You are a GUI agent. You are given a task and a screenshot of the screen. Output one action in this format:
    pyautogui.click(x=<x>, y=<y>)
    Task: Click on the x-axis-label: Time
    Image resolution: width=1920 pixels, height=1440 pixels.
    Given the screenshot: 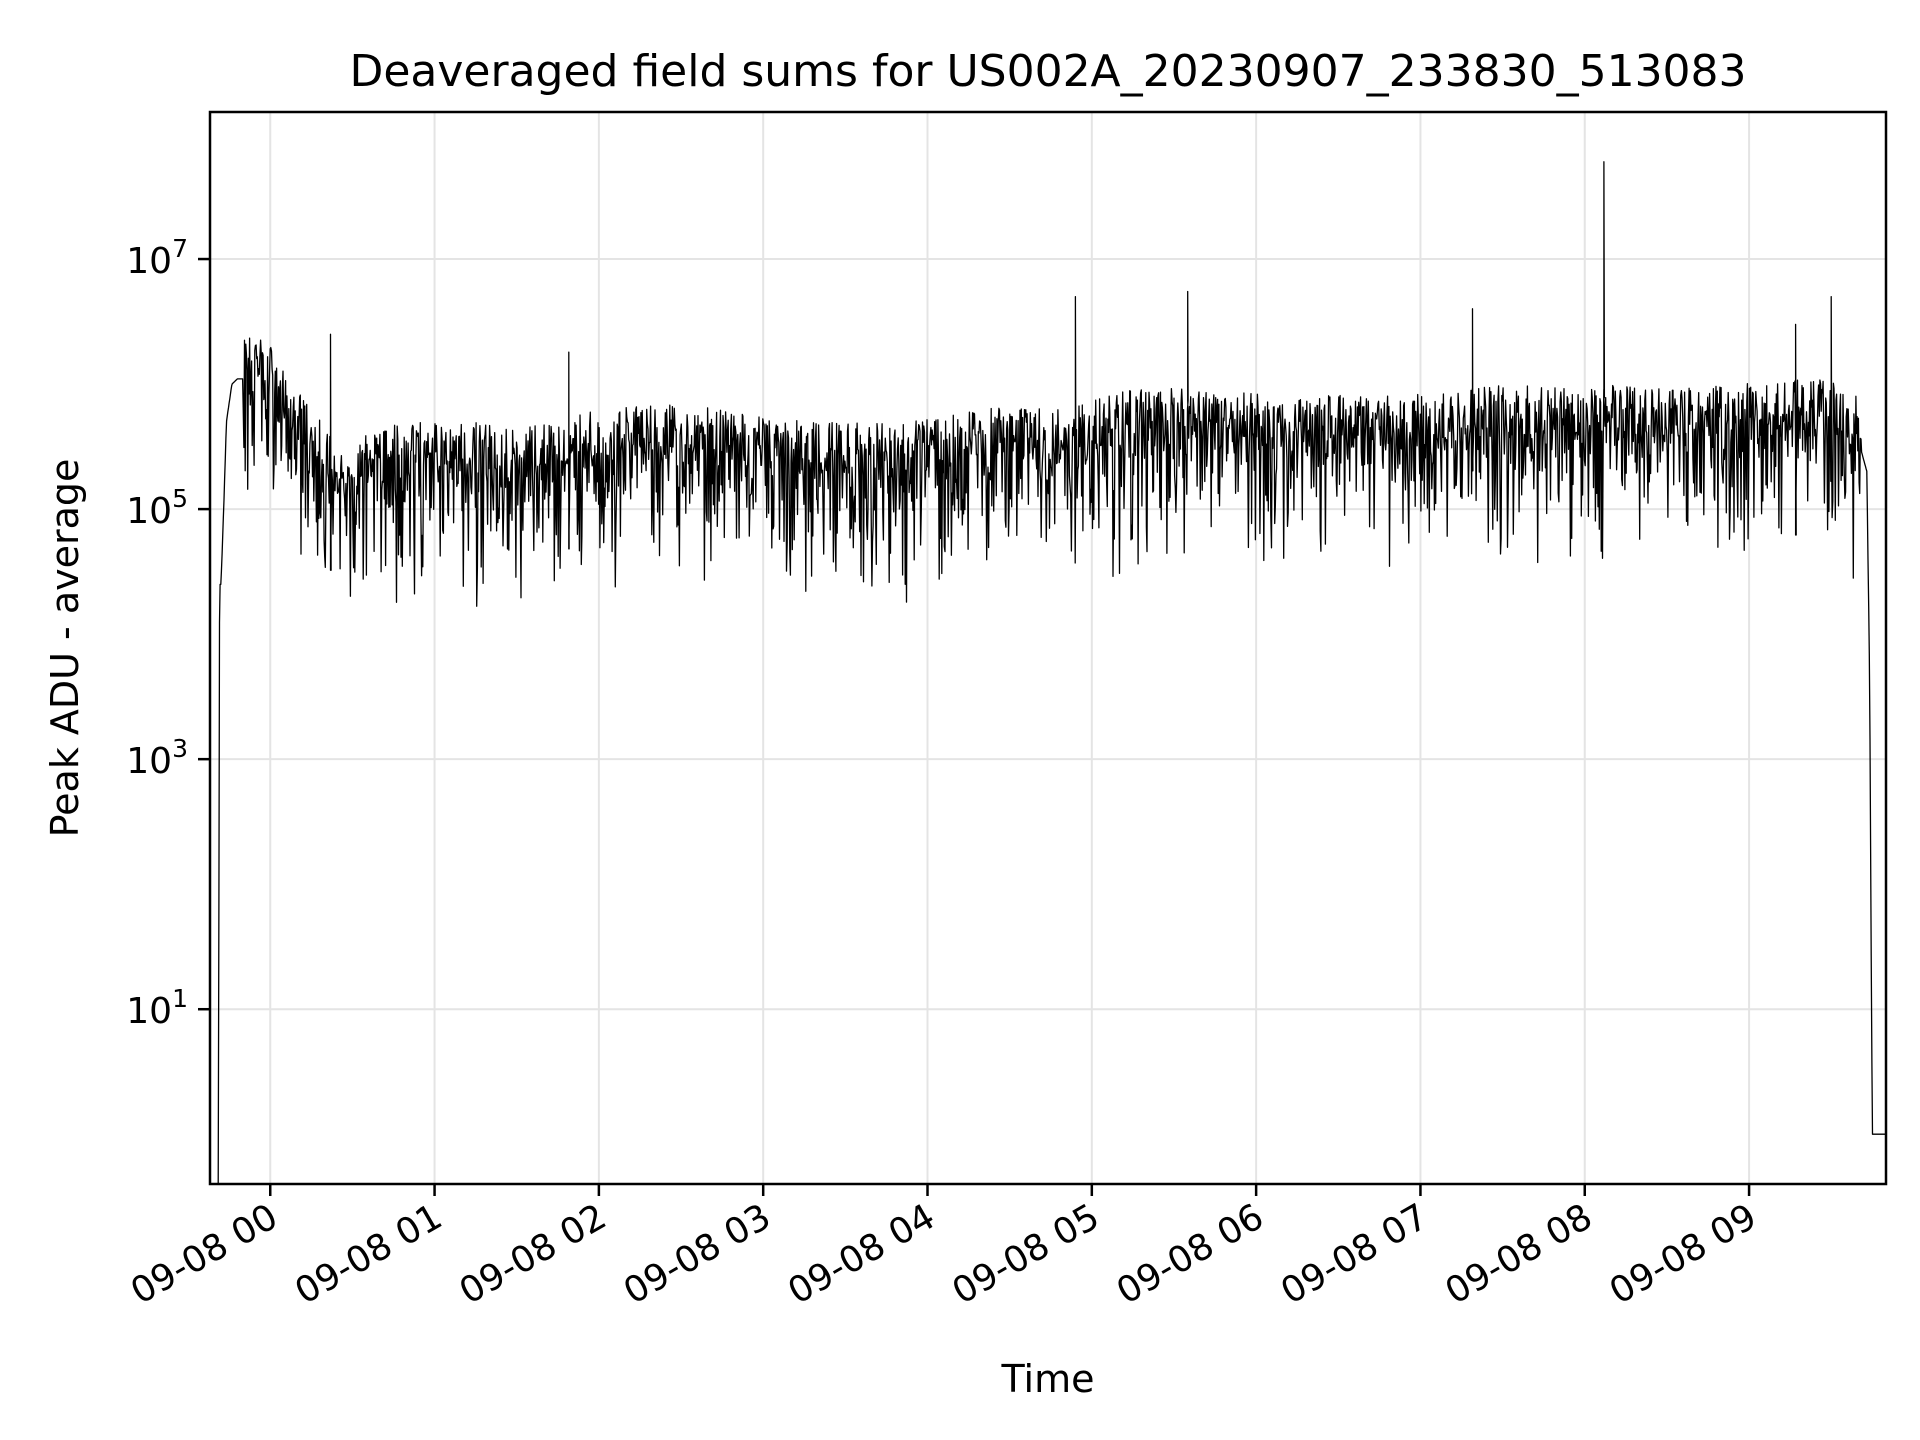 What is the action you would take?
    pyautogui.click(x=1048, y=1379)
    